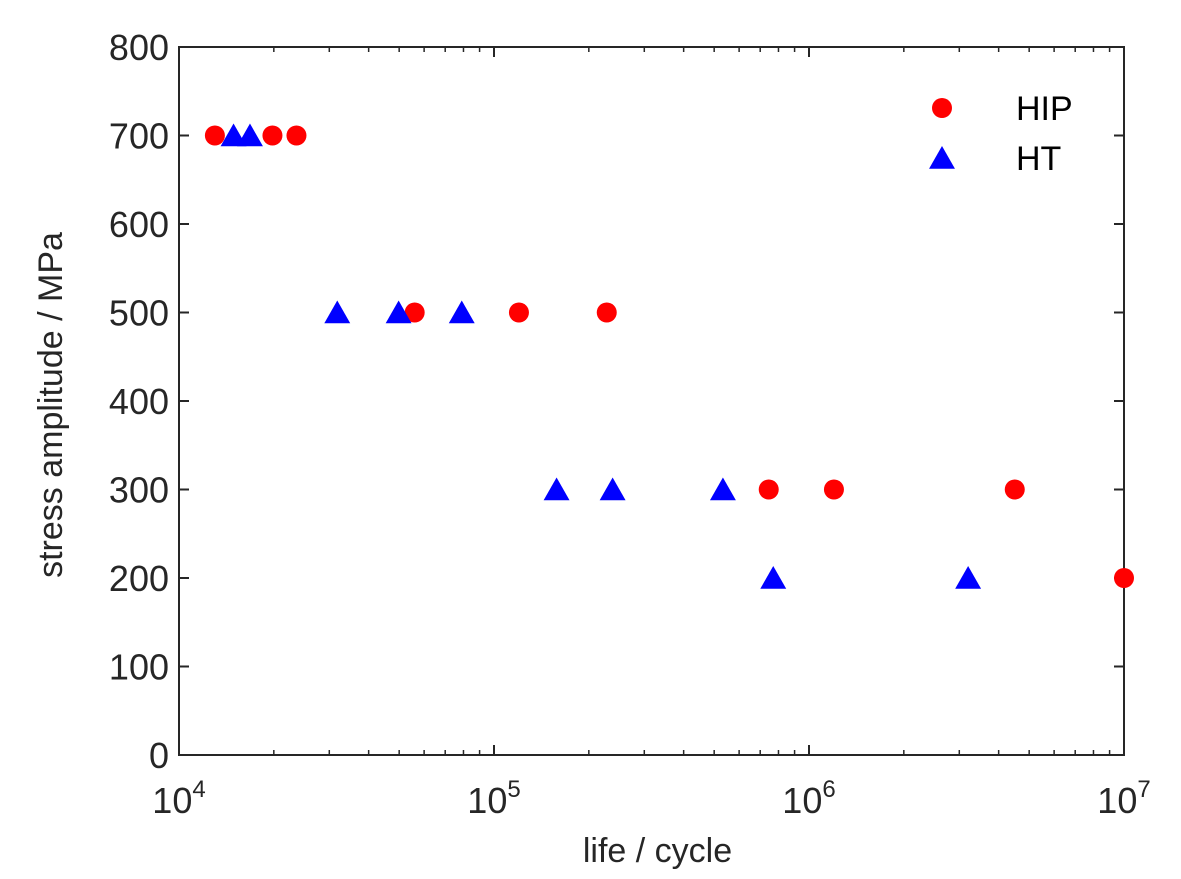 The image size is (1181, 879). What do you see at coordinates (828, 789) in the screenshot?
I see `x-tick-exponent: 6` at bounding box center [828, 789].